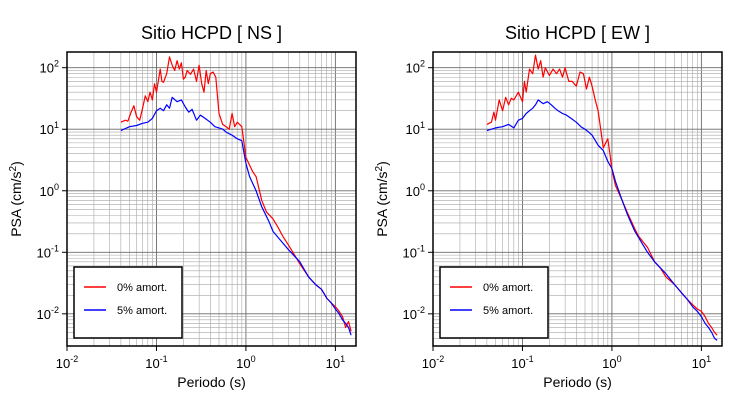  I want to click on chart-title: Sitio HCPD [ NS ], so click(211, 33).